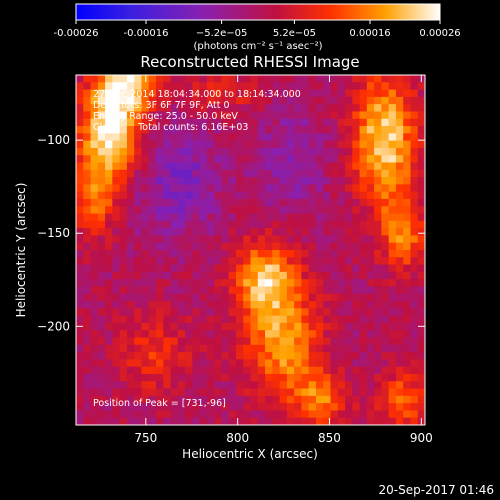  Describe the element at coordinates (257, 46) in the screenshot. I see `colorbar-unit-label: (photons cm⁻² s⁻¹ asec⁻²)` at that location.